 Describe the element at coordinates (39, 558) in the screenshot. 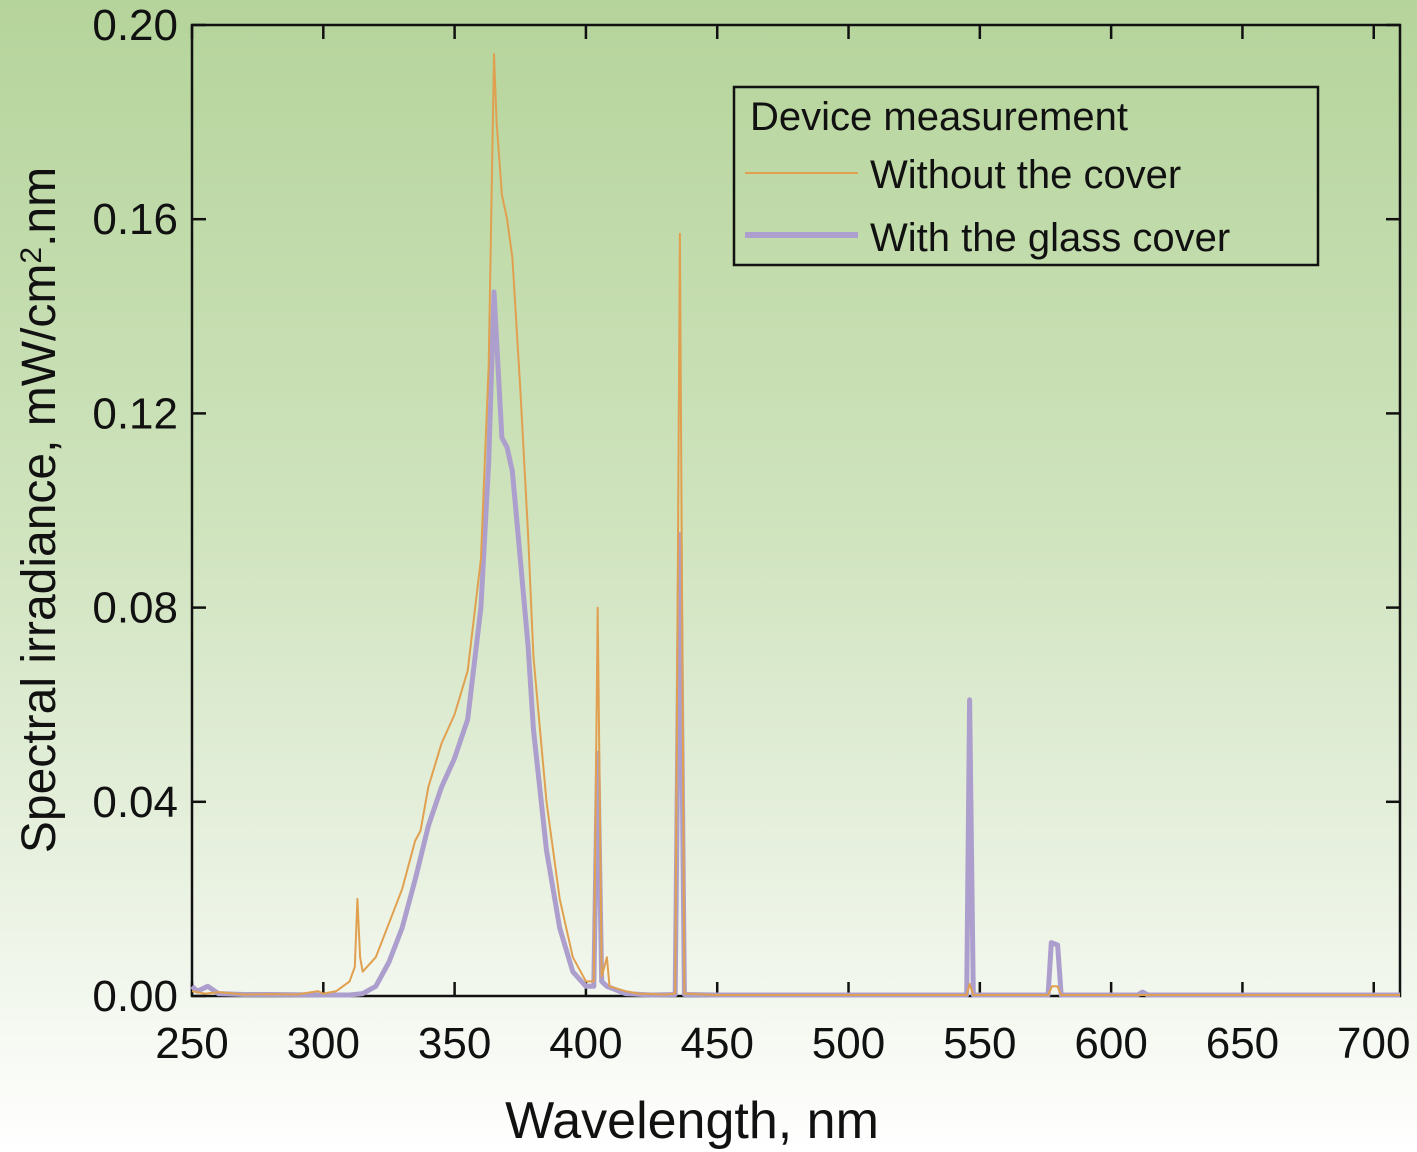

I see `y-axis-label-main: Spectral irradiance, mW/cm` at that location.